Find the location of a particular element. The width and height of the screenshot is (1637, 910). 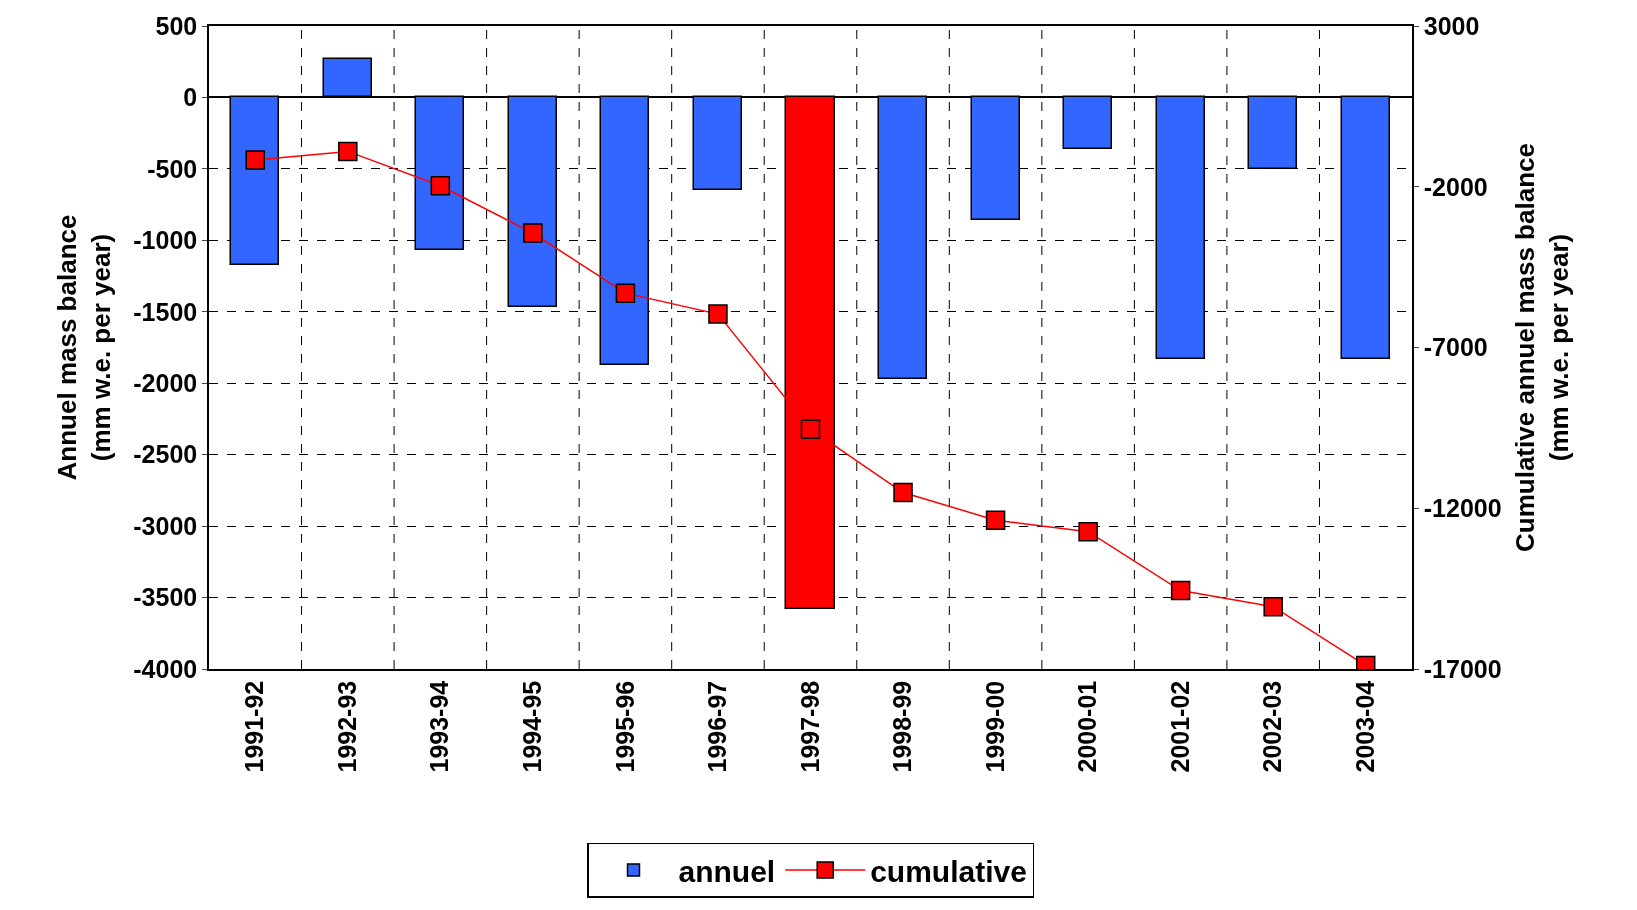

y-tick-label: 0 is located at coordinates (190, 97).